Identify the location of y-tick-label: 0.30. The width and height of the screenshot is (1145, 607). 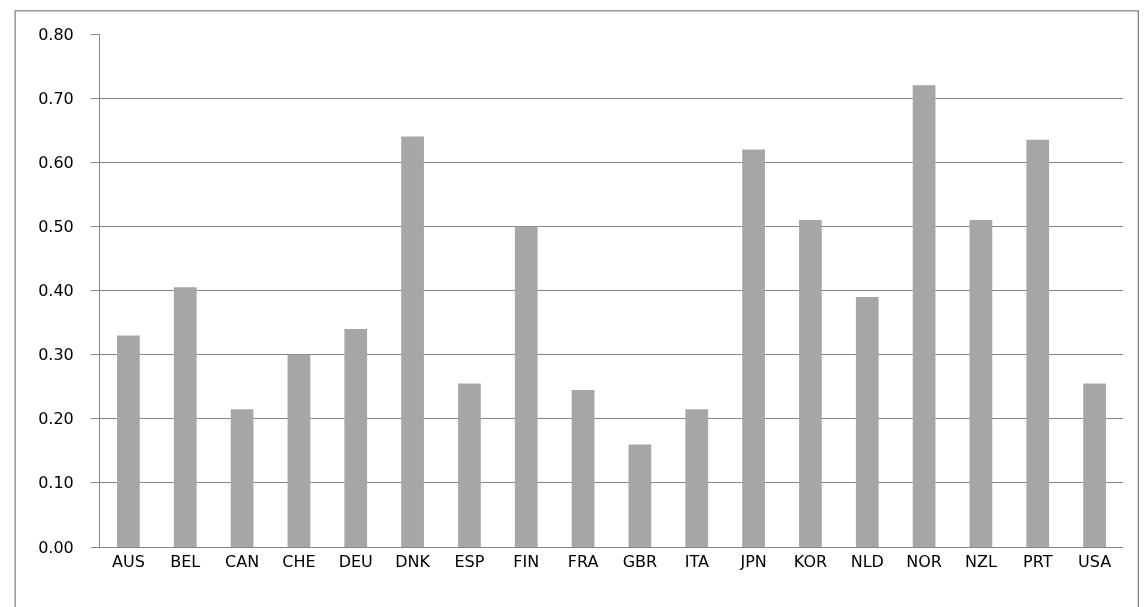
(56, 355).